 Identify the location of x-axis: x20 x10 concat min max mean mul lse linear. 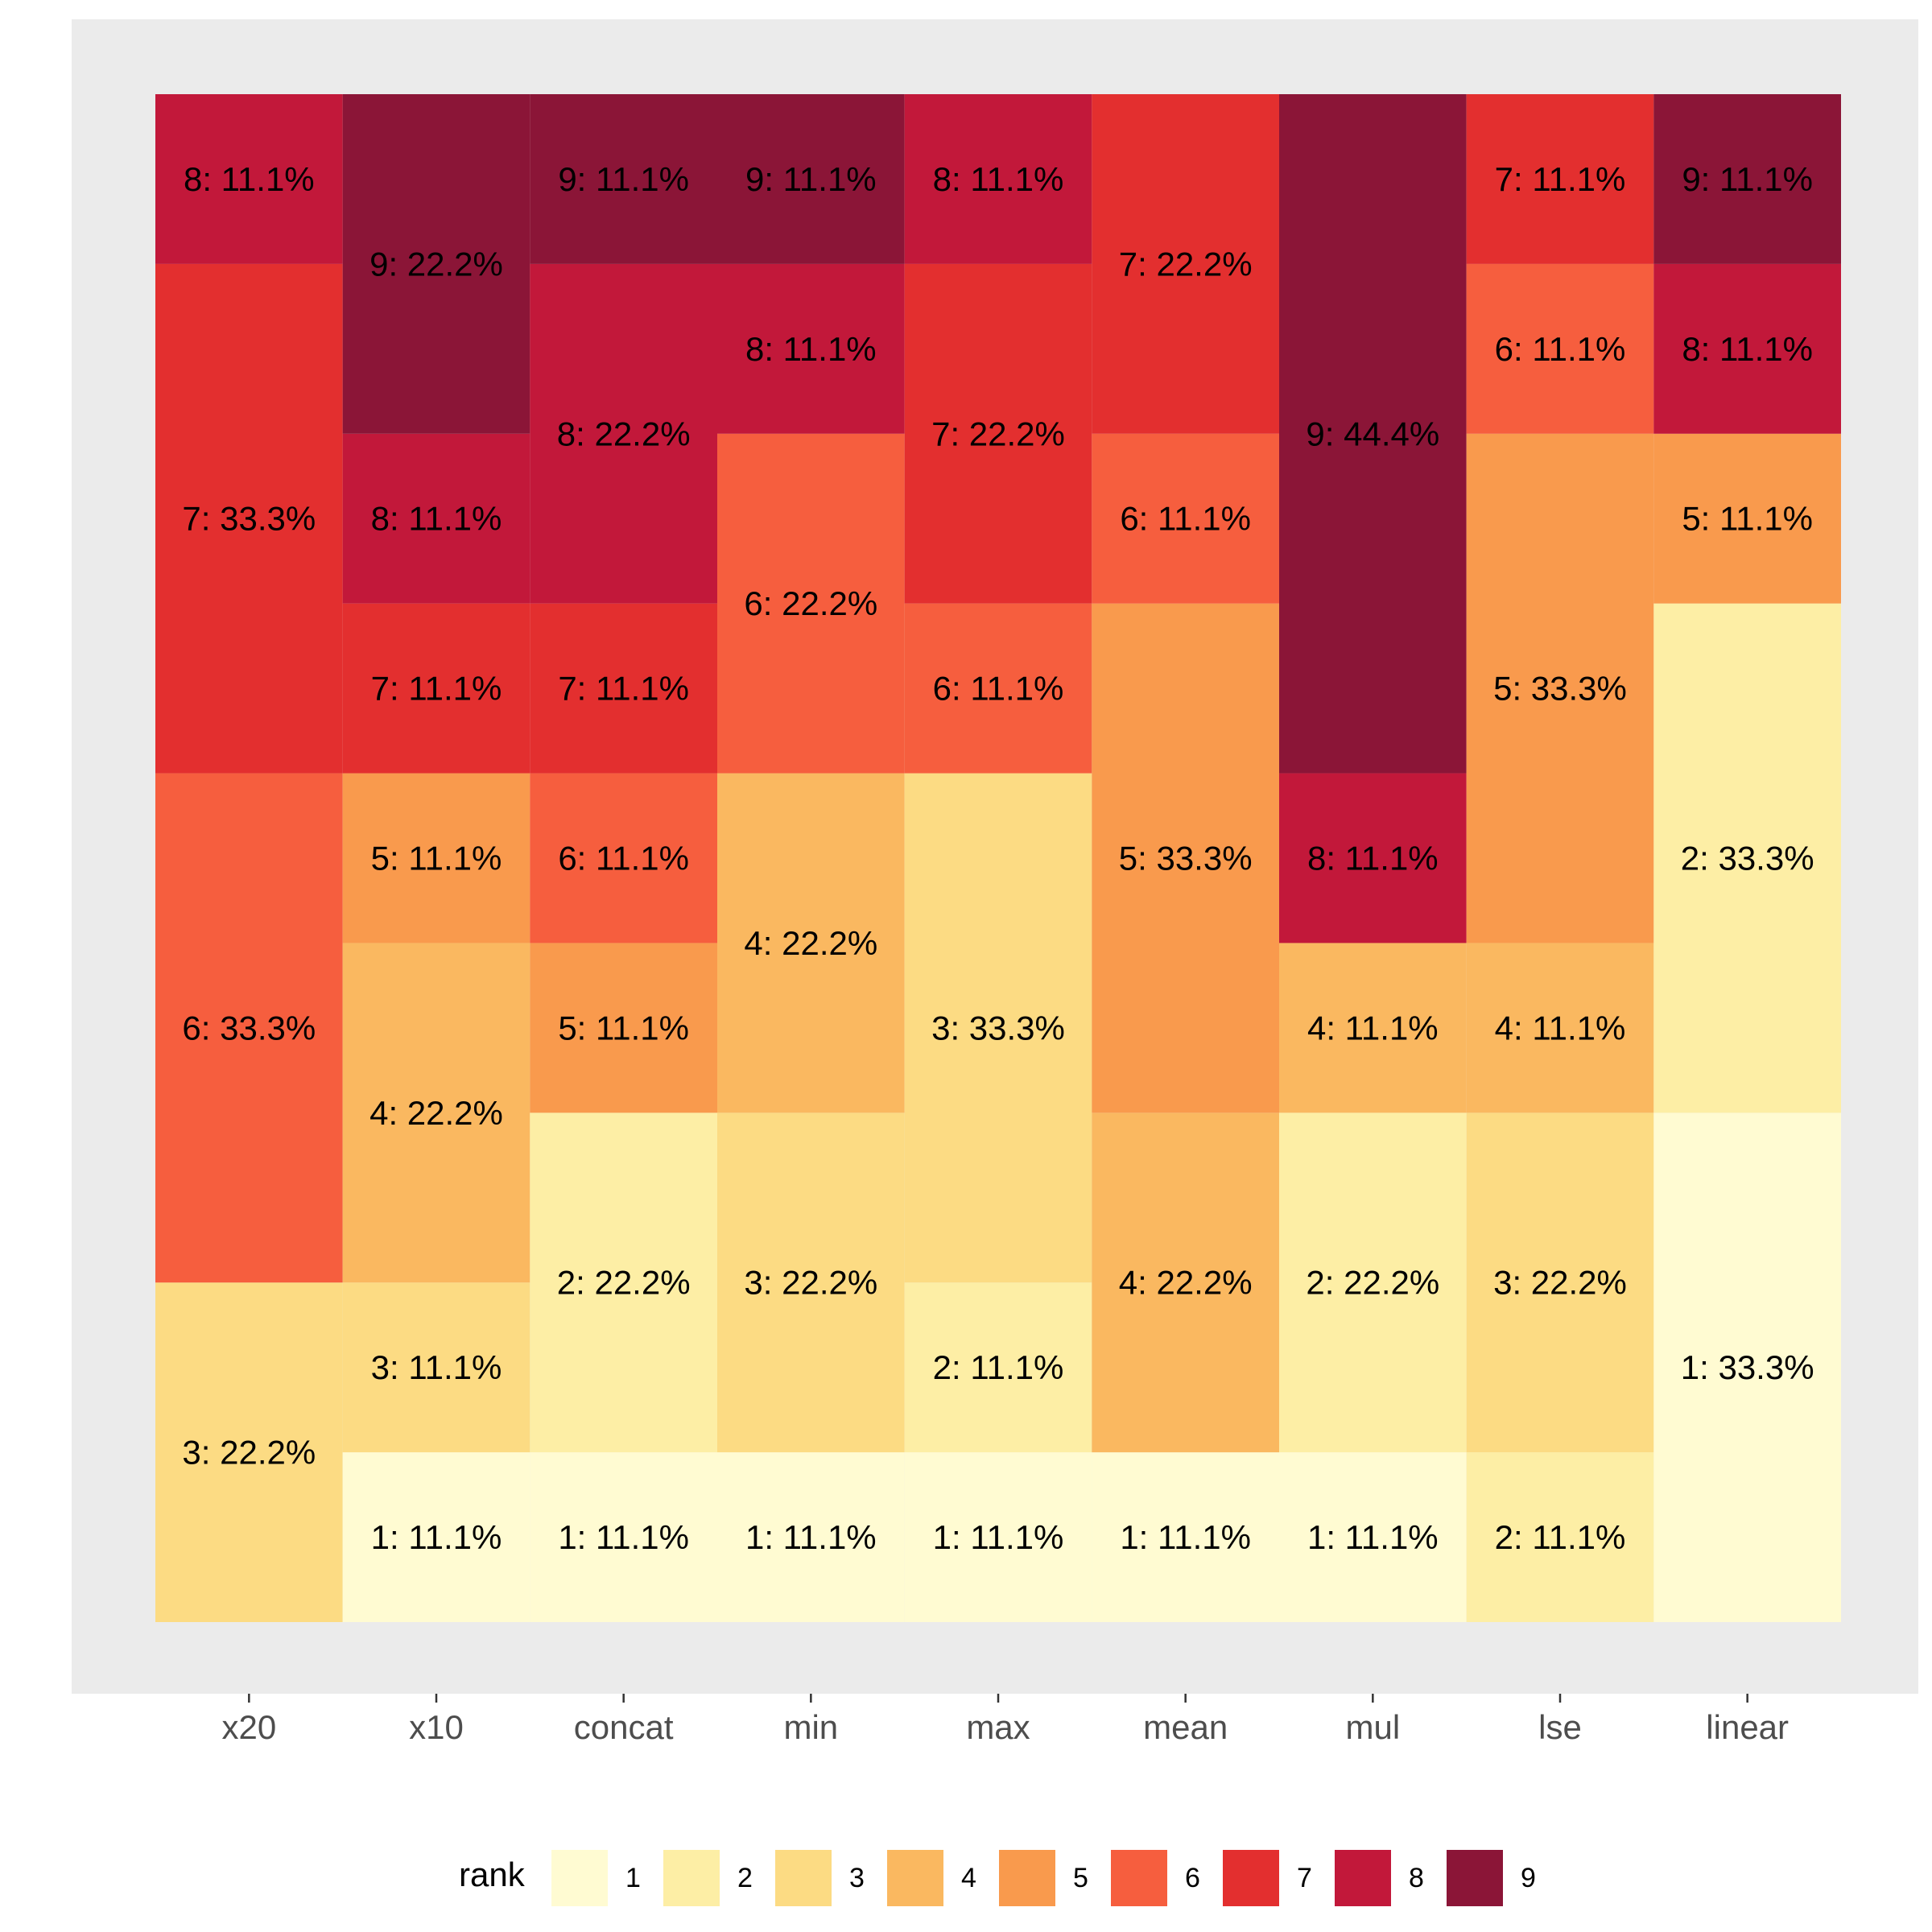
(1005, 1720).